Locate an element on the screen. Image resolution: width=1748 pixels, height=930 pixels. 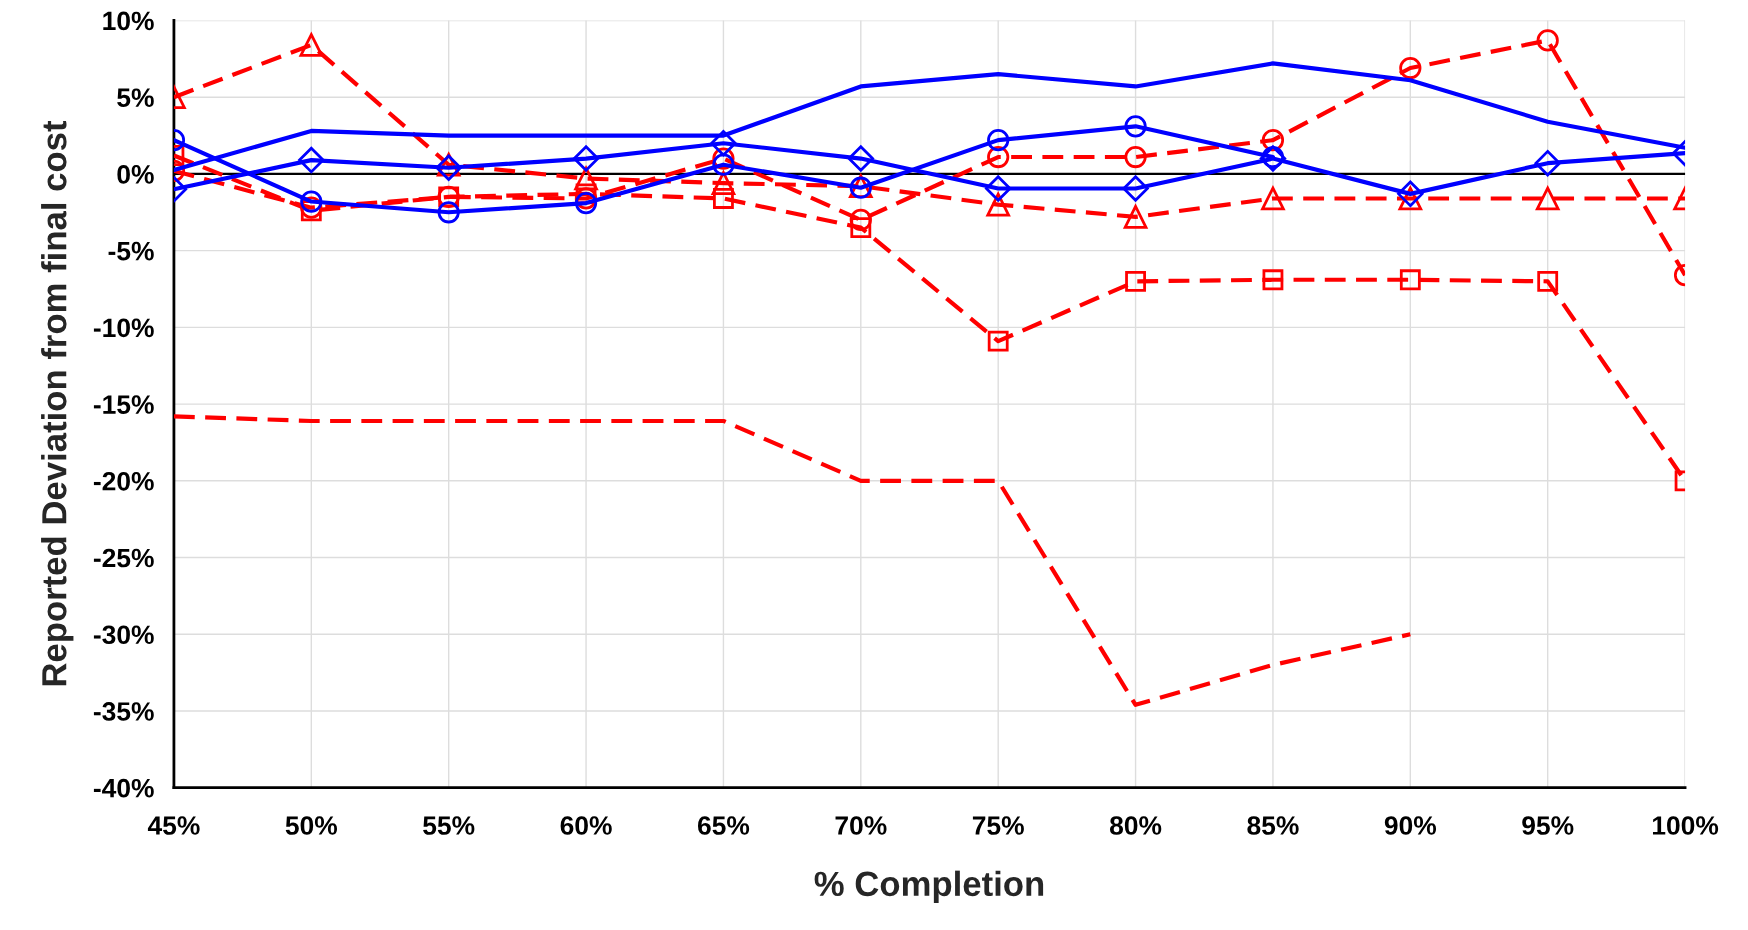
x-tick-label: 55% is located at coordinates (449, 825).